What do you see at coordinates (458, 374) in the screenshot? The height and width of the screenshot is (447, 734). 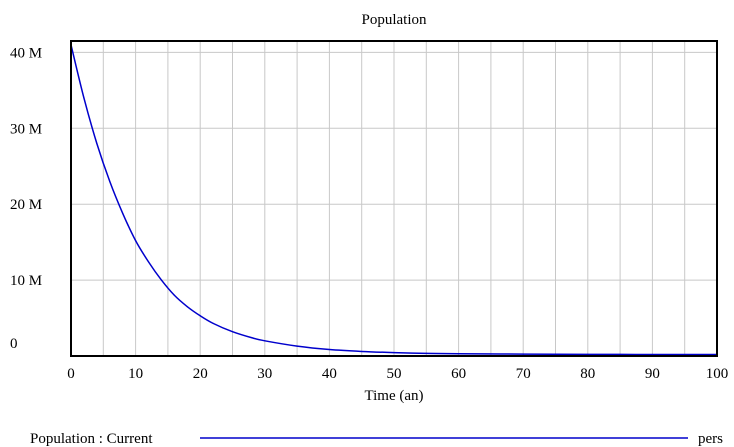 I see `x-tick-label: 60` at bounding box center [458, 374].